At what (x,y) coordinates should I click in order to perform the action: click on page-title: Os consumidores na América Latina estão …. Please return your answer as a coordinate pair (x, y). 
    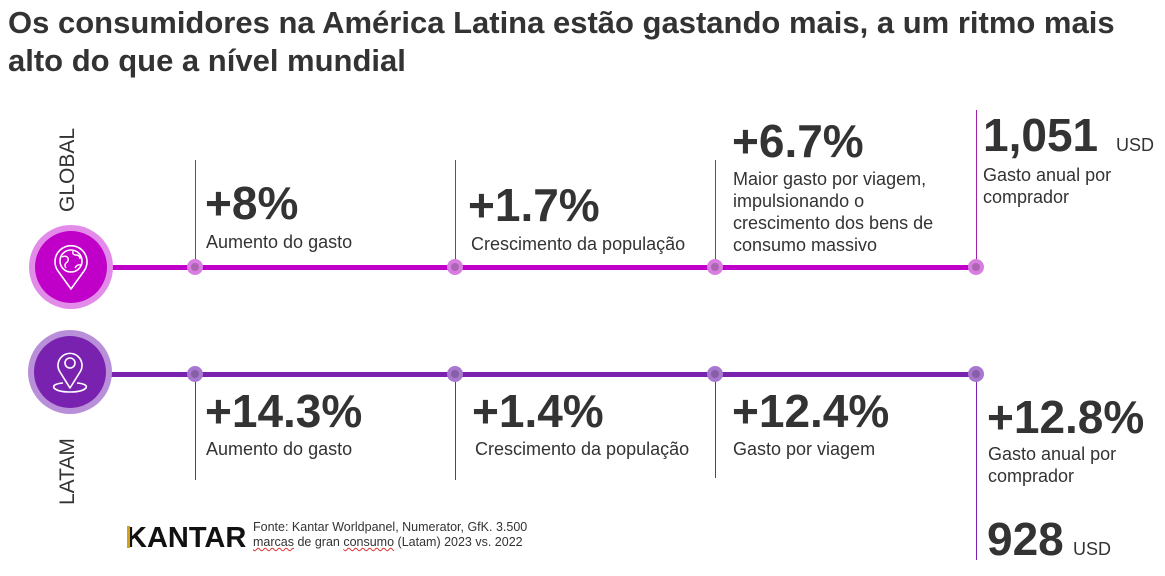
    Looking at the image, I should click on (561, 41).